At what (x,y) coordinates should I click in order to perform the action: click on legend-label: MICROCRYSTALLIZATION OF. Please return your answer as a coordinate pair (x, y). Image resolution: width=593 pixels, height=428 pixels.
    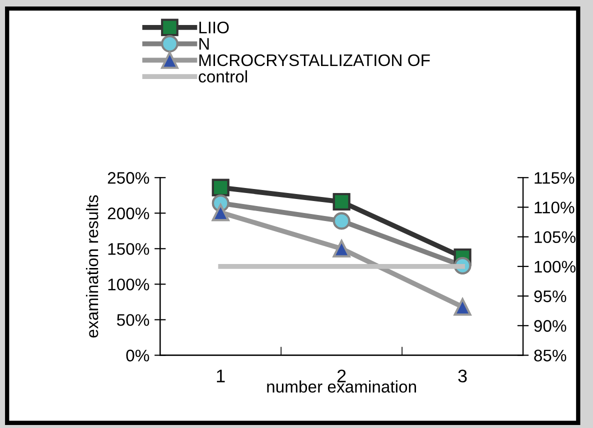
    Looking at the image, I should click on (314, 60).